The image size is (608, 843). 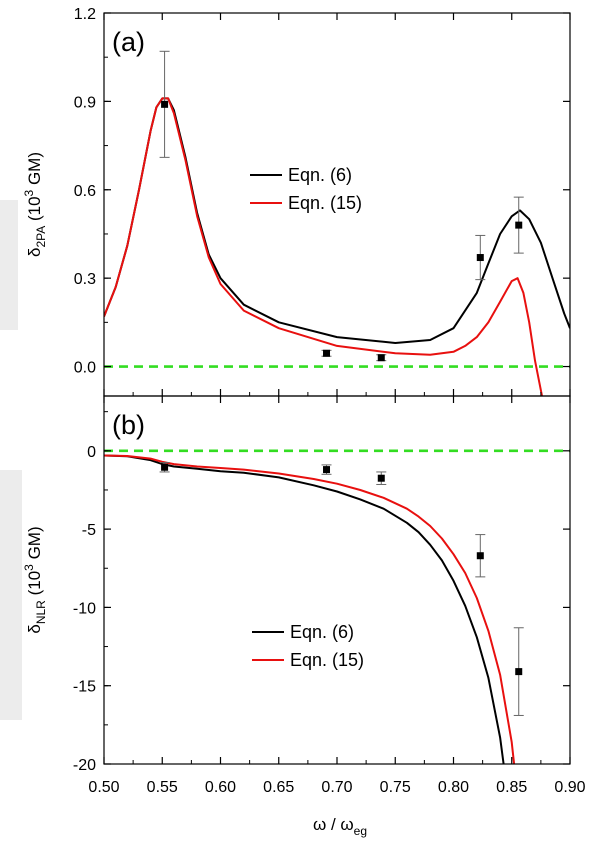 I want to click on x-tick-label: 0.85, so click(x=511, y=787).